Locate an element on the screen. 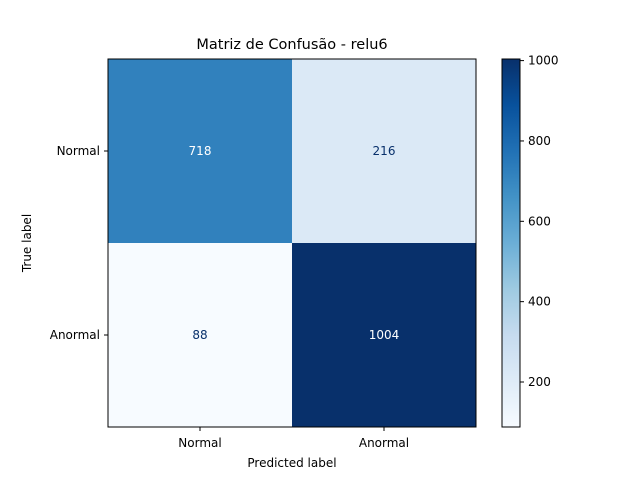 The width and height of the screenshot is (640, 480). x-tick-label: Normal is located at coordinates (199, 443).